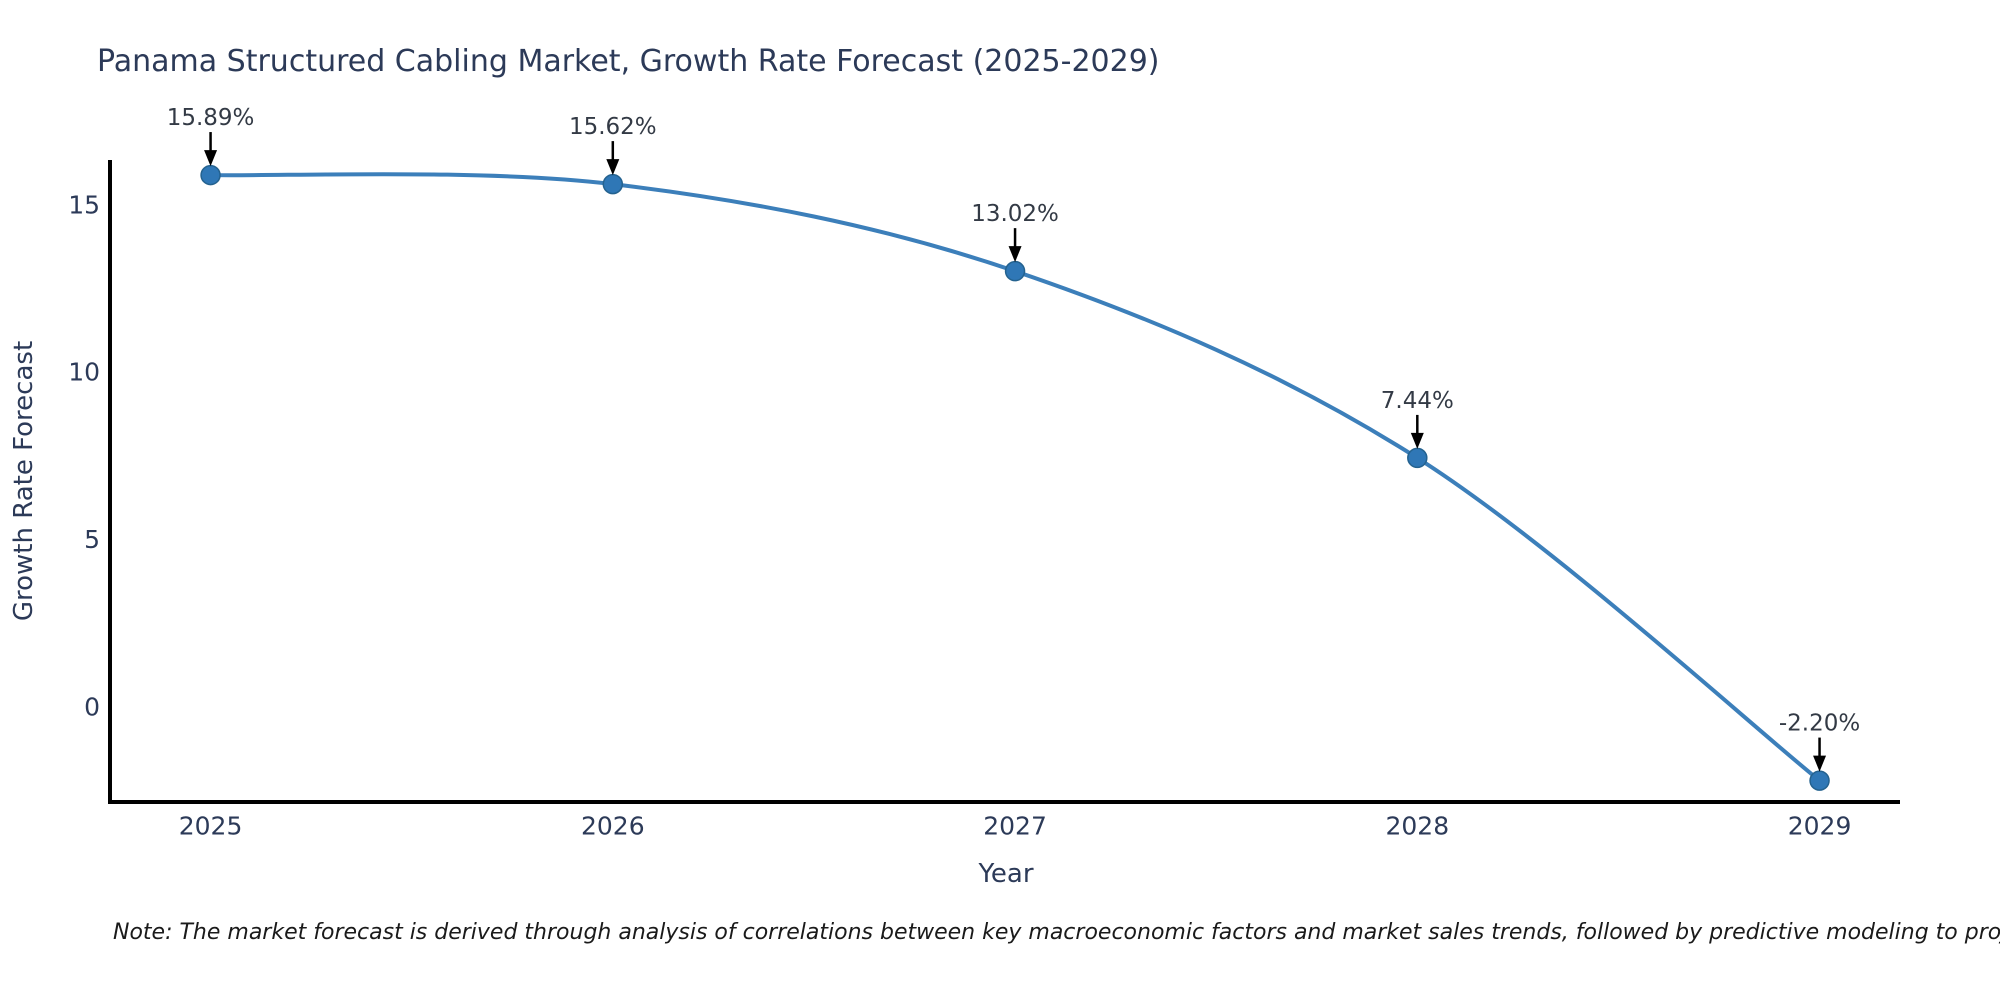 The width and height of the screenshot is (2000, 1000). What do you see at coordinates (211, 826) in the screenshot?
I see `x-tick-label-2025: 2025` at bounding box center [211, 826].